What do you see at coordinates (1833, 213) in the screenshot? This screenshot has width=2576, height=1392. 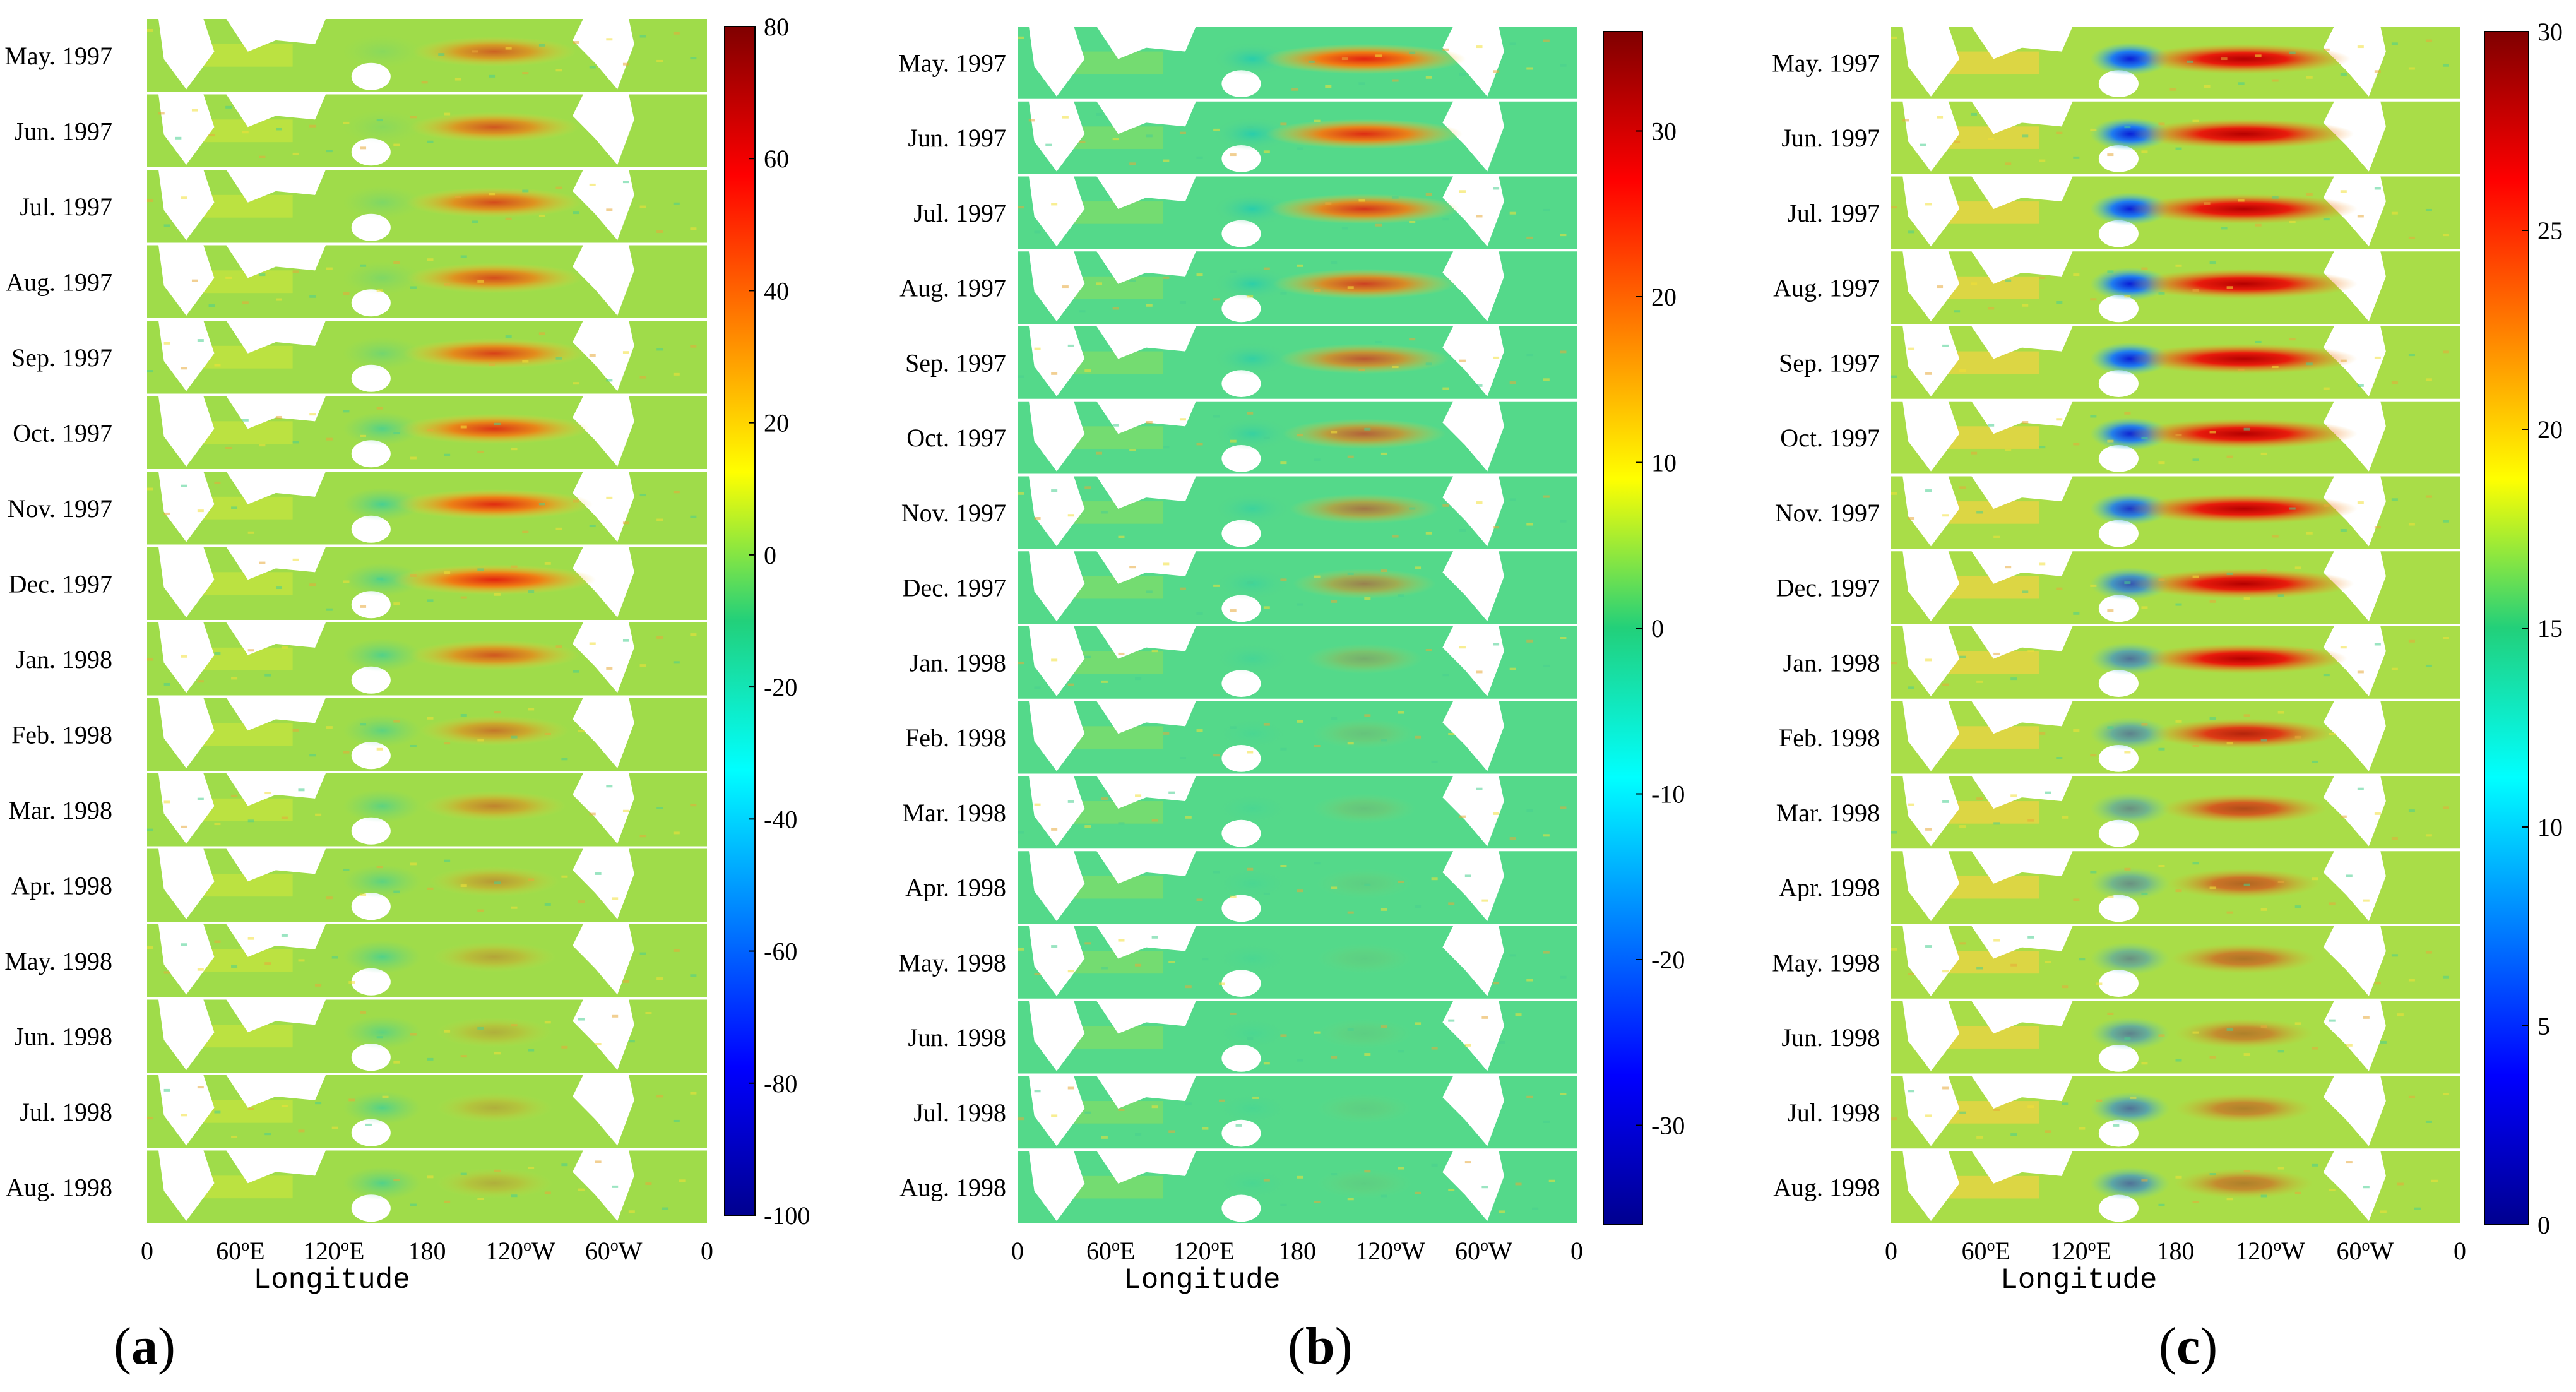 I see `month-label: Jul. 1997` at bounding box center [1833, 213].